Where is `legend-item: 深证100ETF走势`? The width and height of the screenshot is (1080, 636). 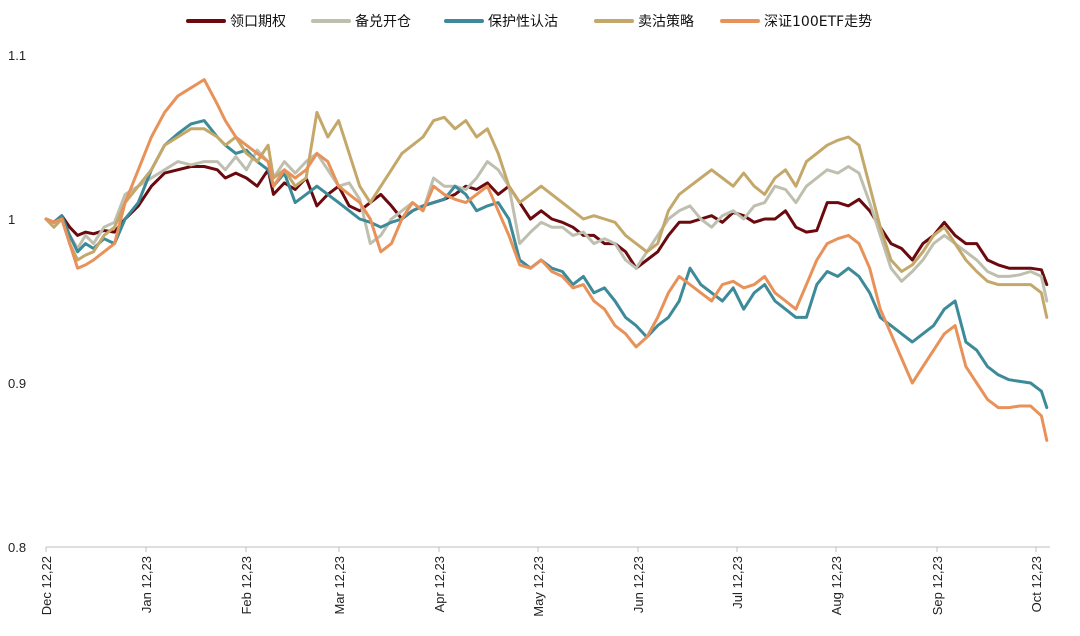 legend-item: 深证100ETF走势 is located at coordinates (796, 22).